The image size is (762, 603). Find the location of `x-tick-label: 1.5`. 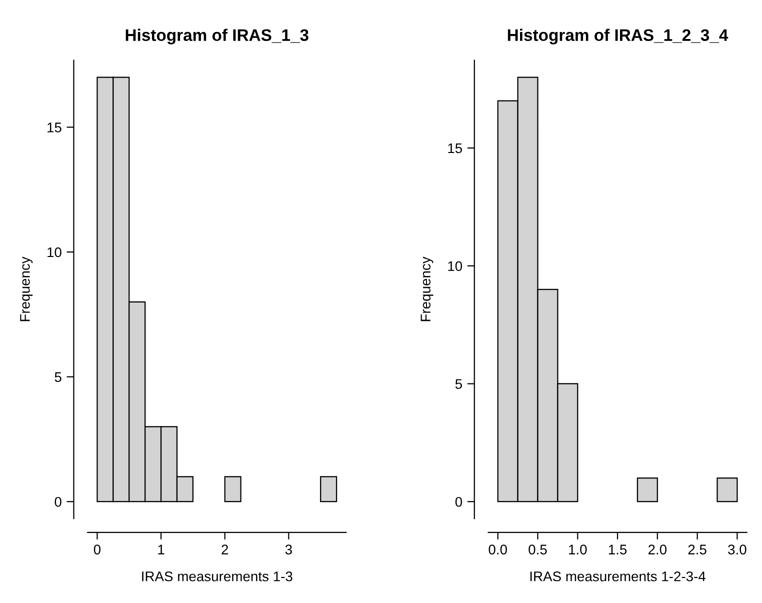

x-tick-label: 1.5 is located at coordinates (617, 549).